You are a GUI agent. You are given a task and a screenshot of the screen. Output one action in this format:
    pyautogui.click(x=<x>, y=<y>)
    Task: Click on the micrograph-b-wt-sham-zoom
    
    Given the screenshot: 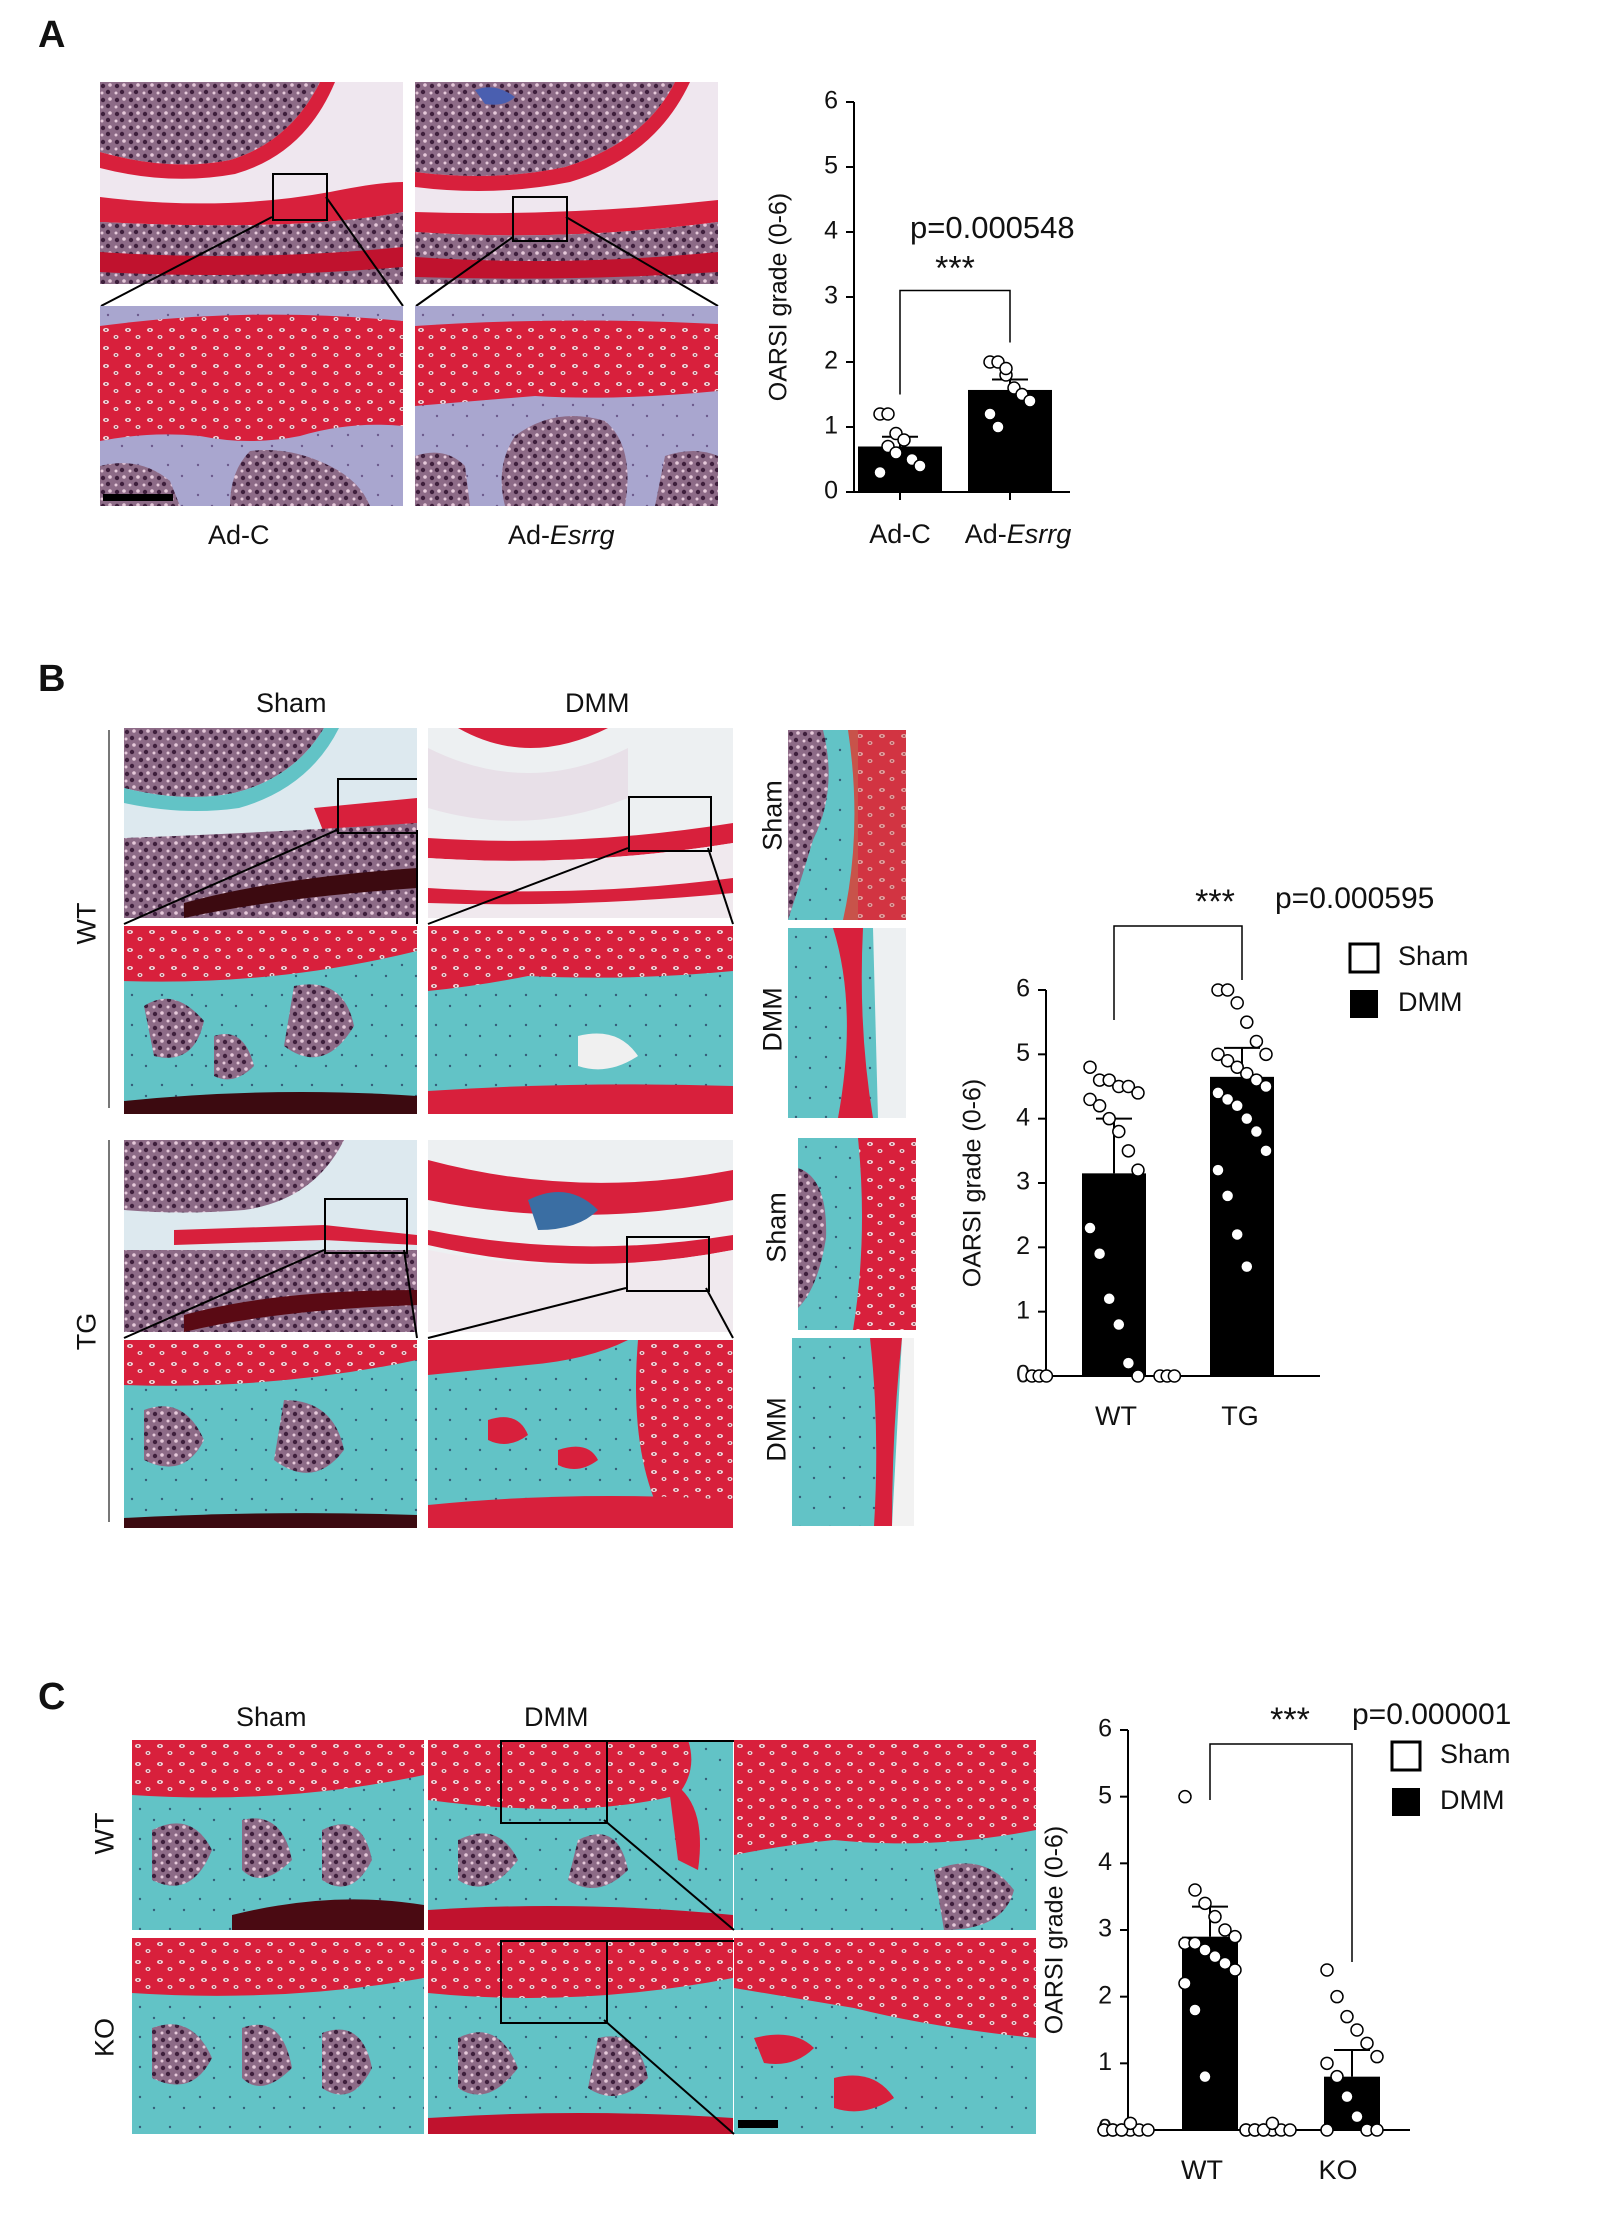 What is the action you would take?
    pyautogui.click(x=270, y=1020)
    